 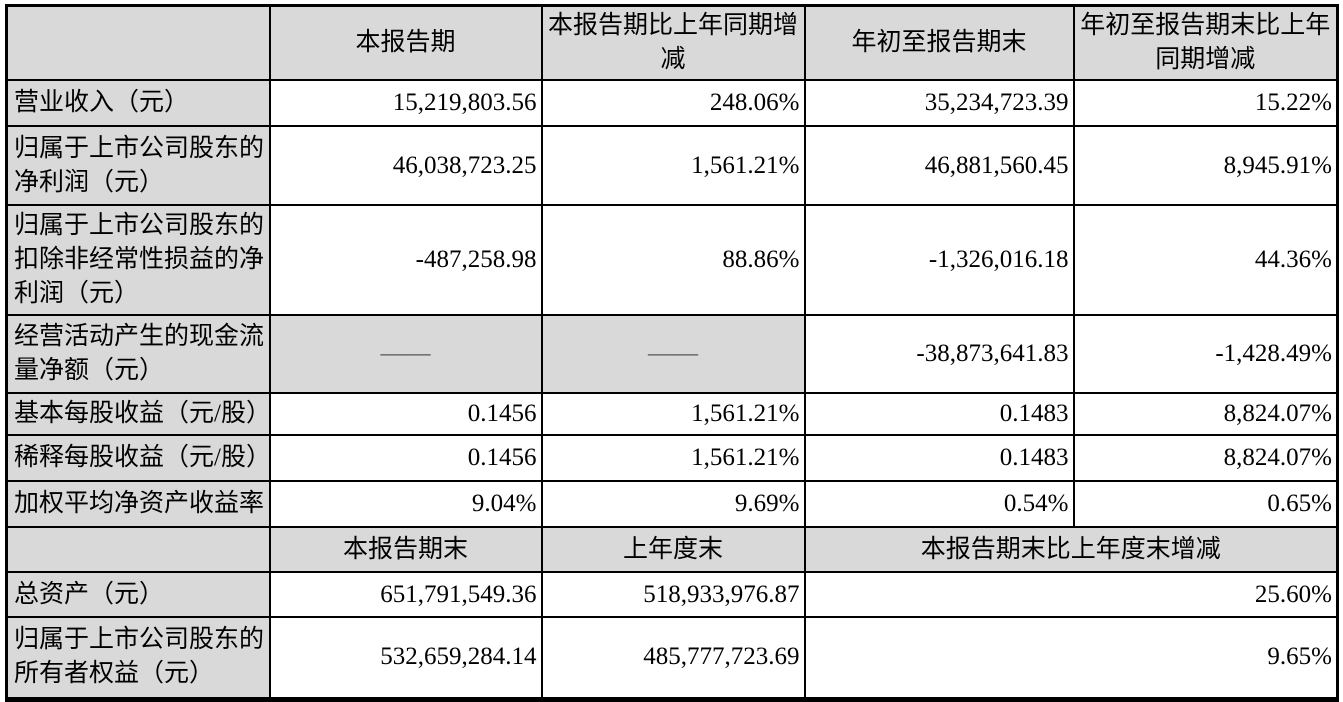 I want to click on value-cell: 248.06%, so click(x=673, y=103).